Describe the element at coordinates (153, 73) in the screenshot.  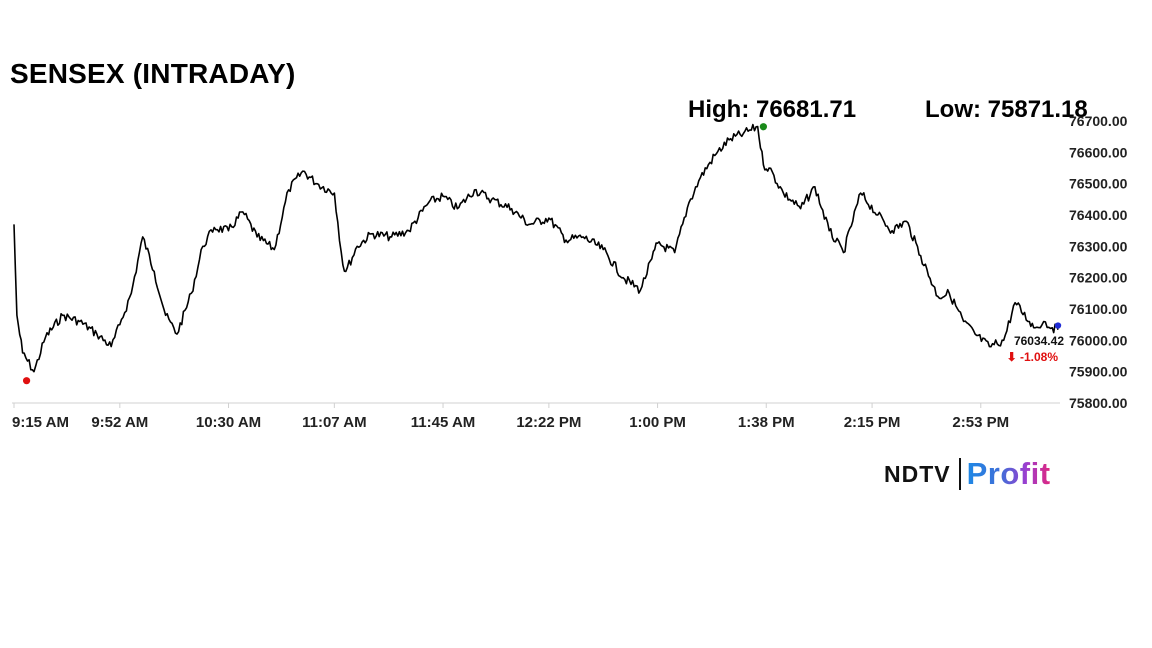
I see `chart-title: SENSEX (INTRADAY)` at that location.